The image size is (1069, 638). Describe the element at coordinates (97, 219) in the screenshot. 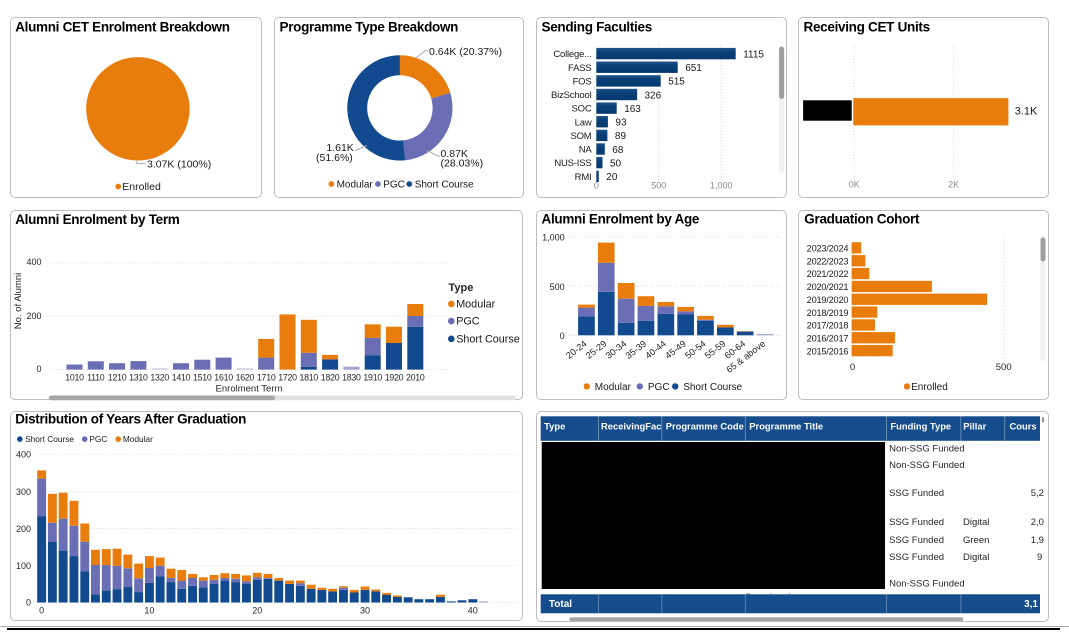

I see `svg-text: Alumni Enrolment by Term` at that location.